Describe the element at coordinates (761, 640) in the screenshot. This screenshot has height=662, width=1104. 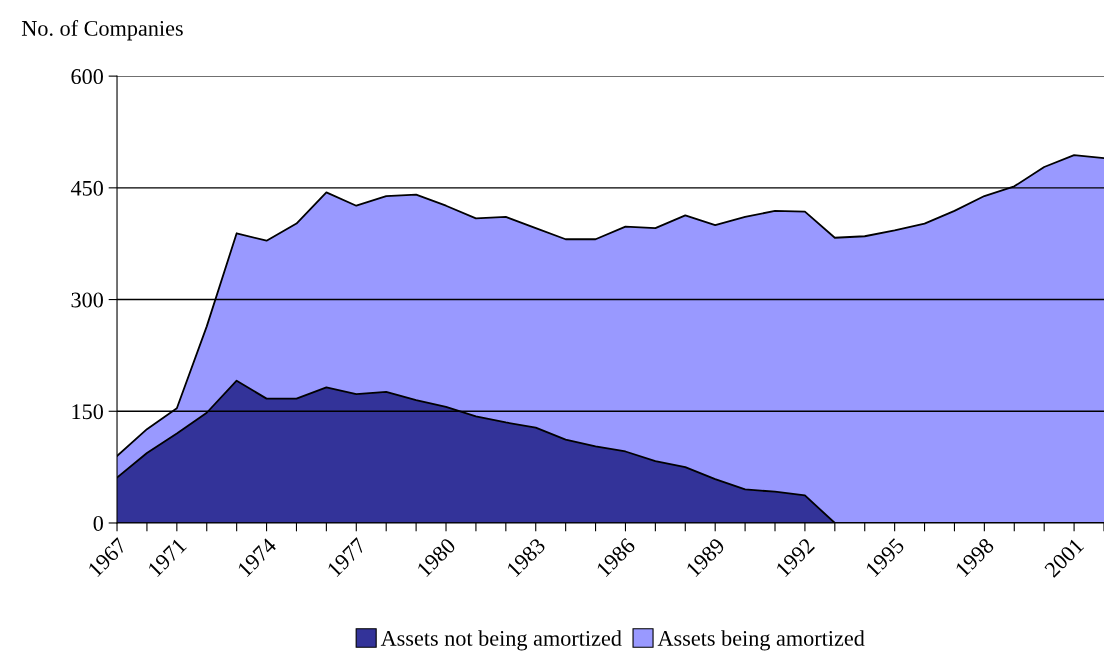
I see `legend-label: Assets being amortized` at that location.